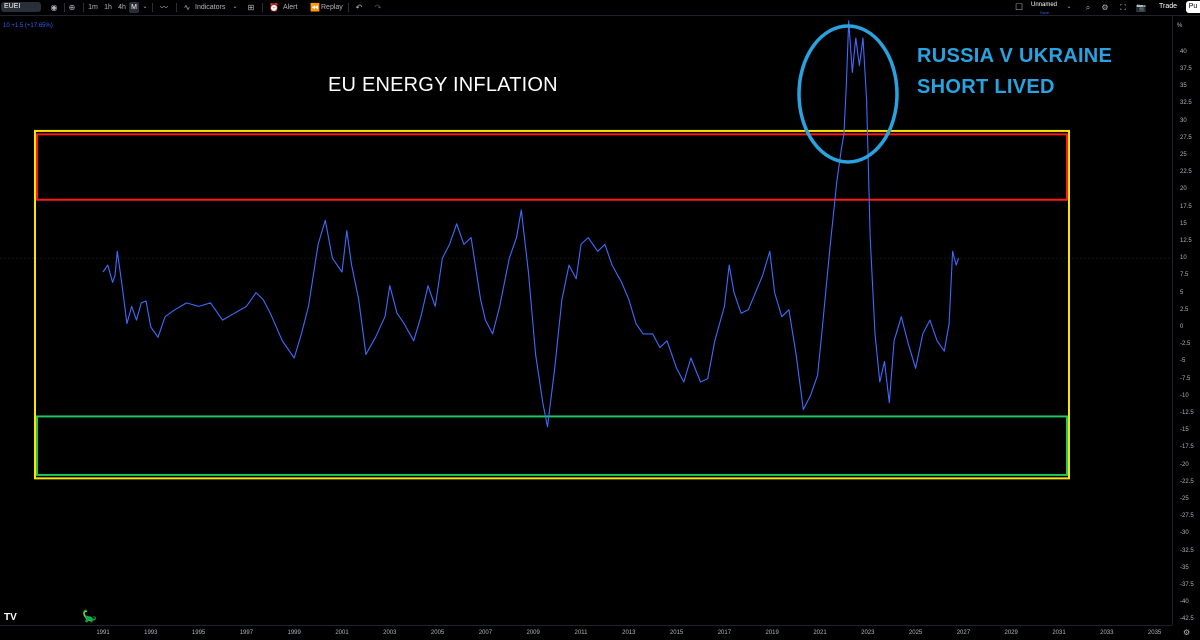 The image size is (1200, 640). Describe the element at coordinates (724, 633) in the screenshot. I see `x-tick-label: 2017` at that location.